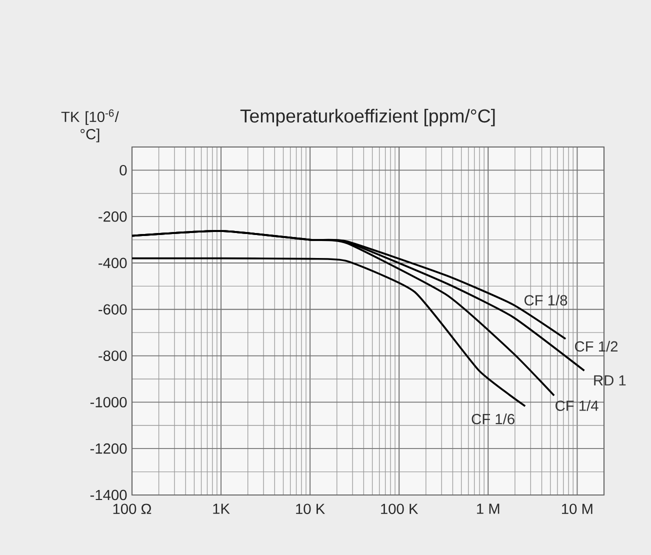  I want to click on x-tick-label: 100 K, so click(399, 509).